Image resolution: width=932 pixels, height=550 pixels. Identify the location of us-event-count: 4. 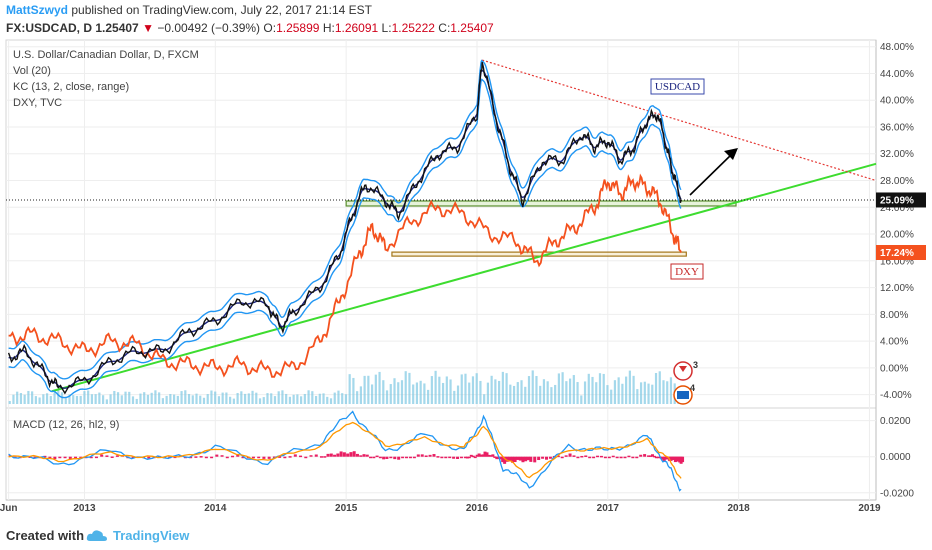
(692, 388).